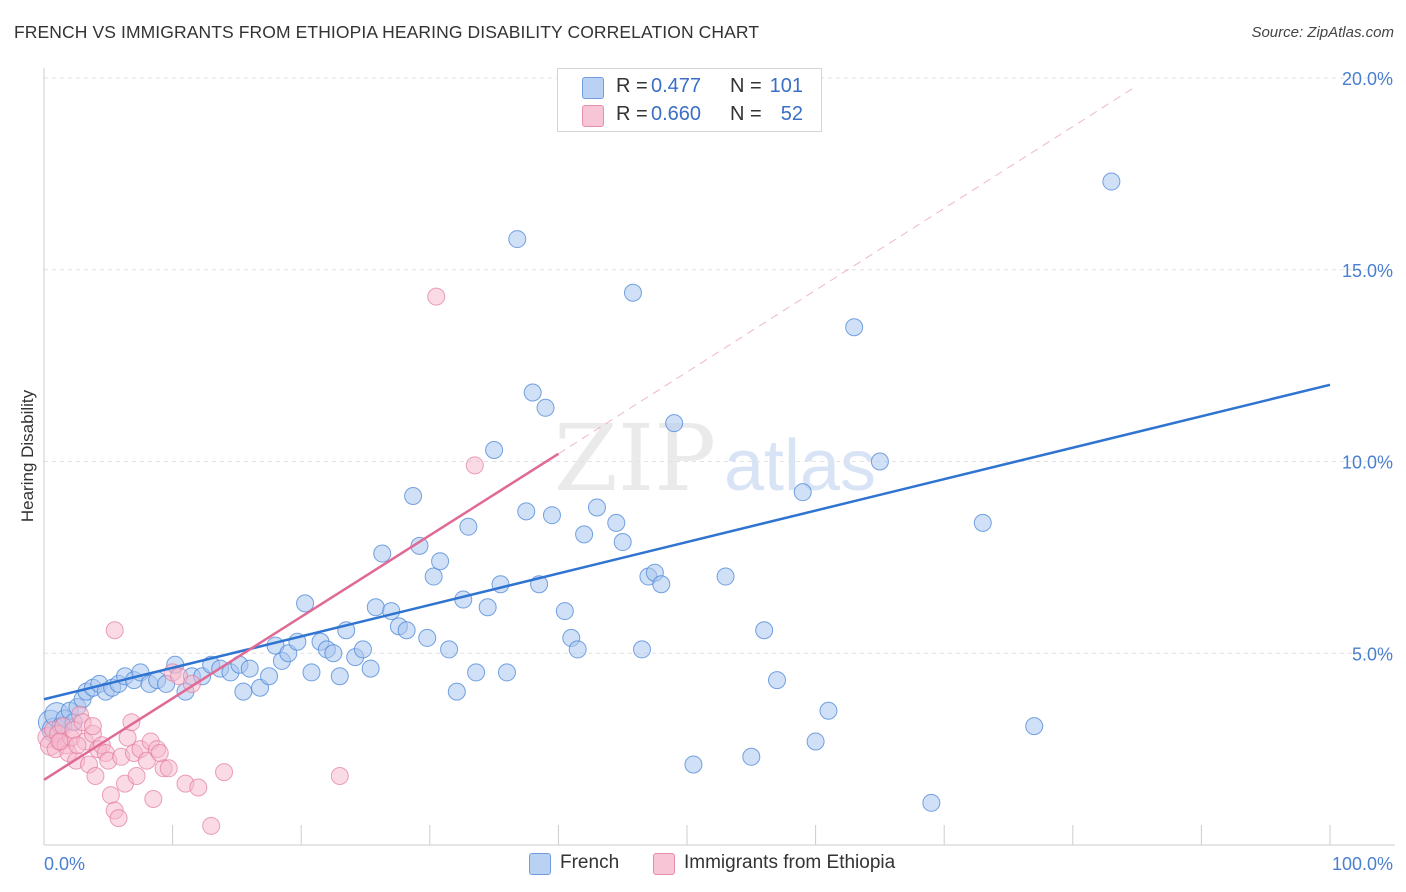 This screenshot has height=892, width=1406. What do you see at coordinates (301, 616) in the screenshot?
I see `ethiopia-trend-line` at bounding box center [301, 616].